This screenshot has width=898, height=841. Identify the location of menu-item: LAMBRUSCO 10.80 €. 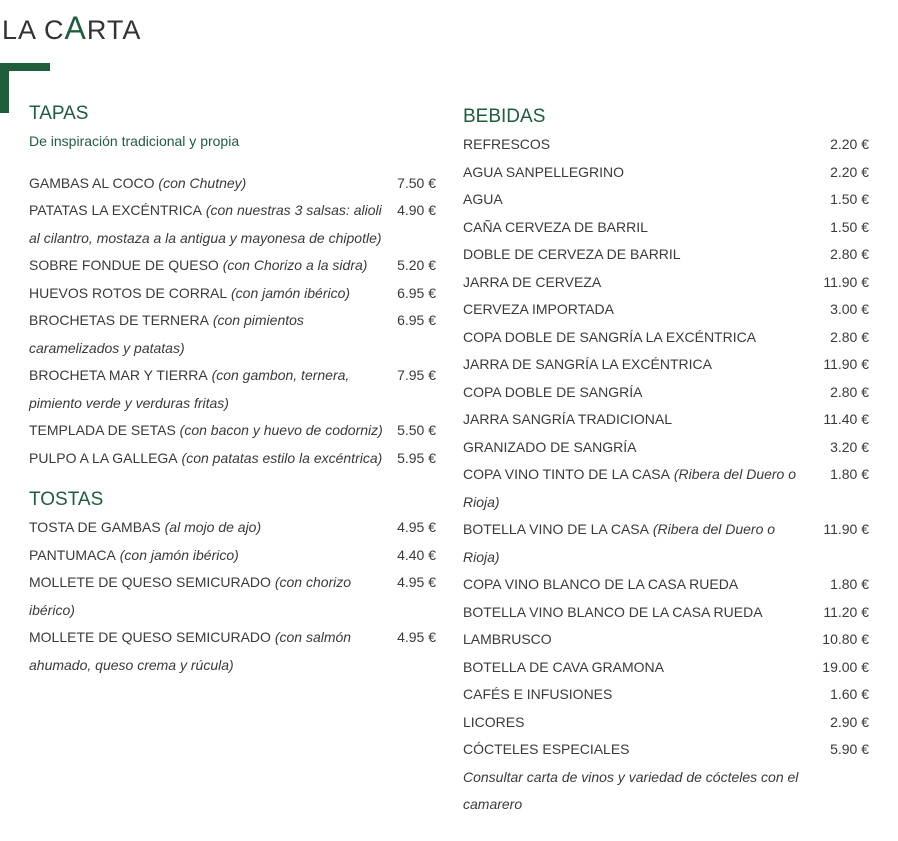
(666, 640).